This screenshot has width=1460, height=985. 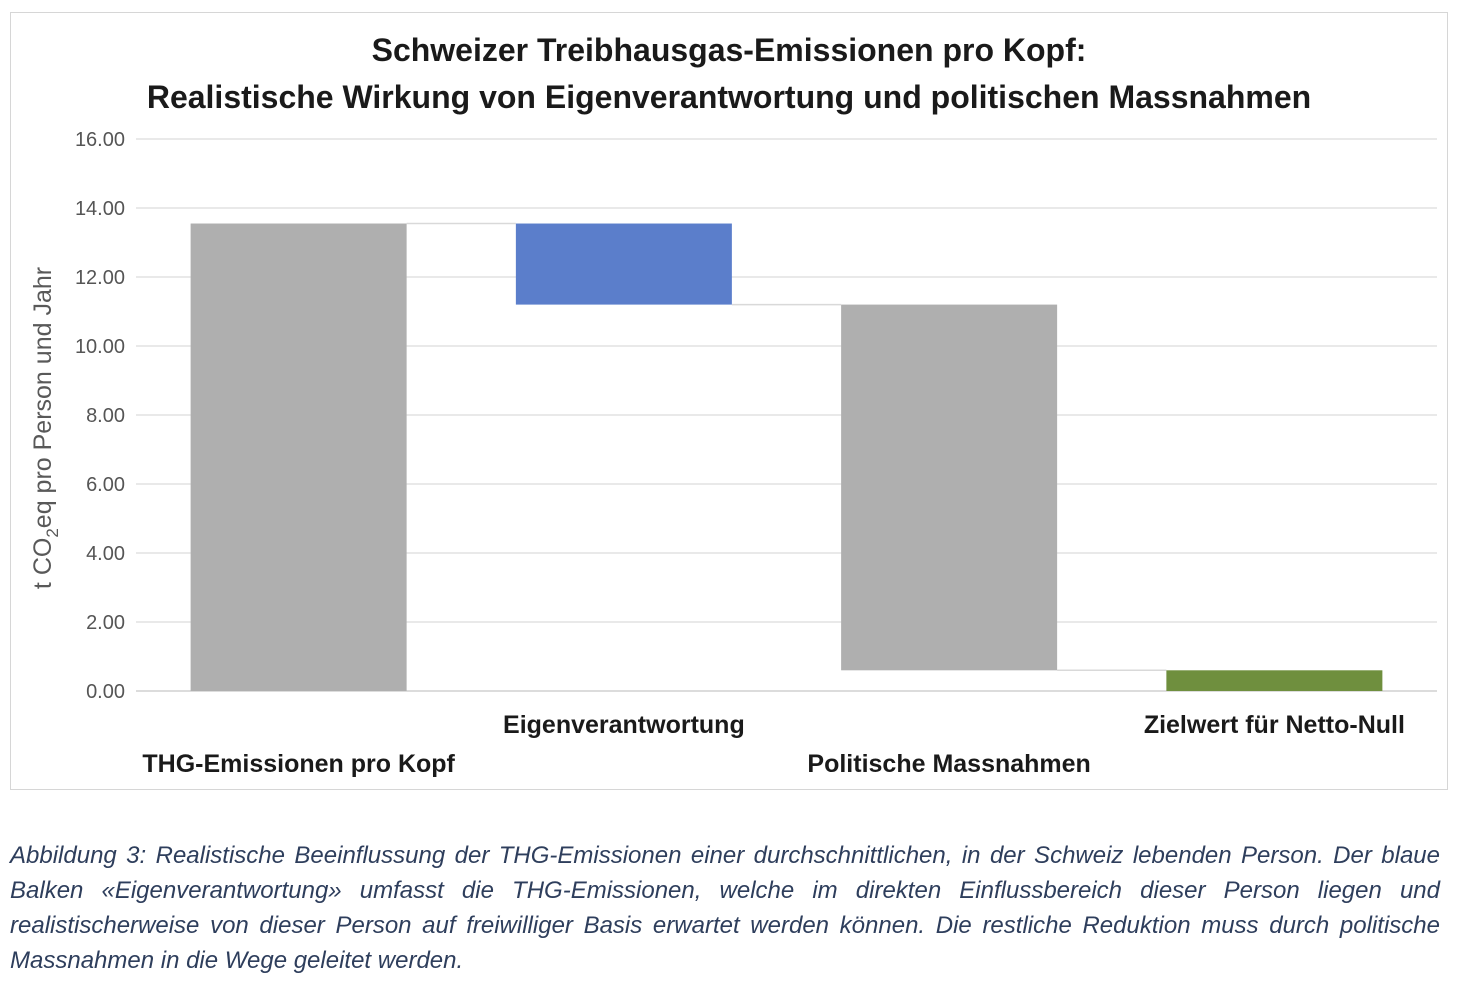 I want to click on category-label: Eigenverantwortung, so click(x=624, y=725).